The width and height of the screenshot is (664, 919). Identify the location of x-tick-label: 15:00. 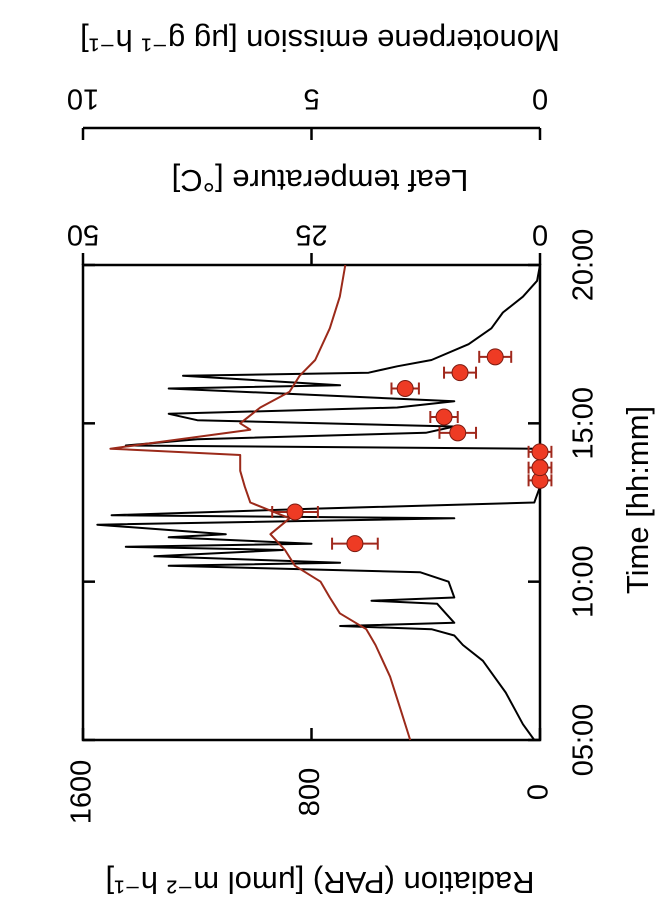
(584, 423).